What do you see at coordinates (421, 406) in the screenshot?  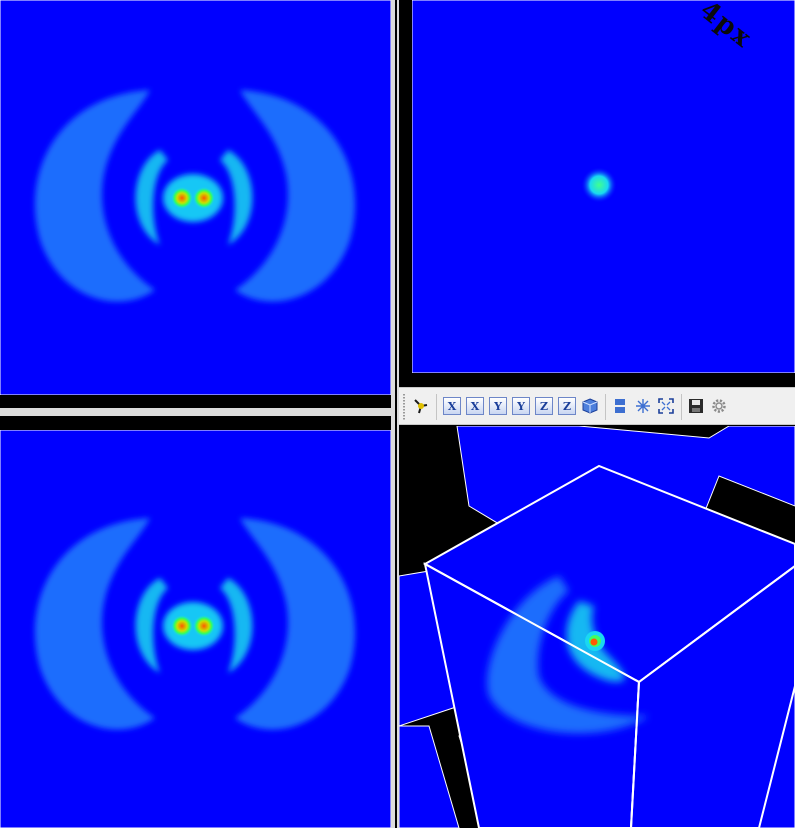 I see `orientation-axes-icon` at bounding box center [421, 406].